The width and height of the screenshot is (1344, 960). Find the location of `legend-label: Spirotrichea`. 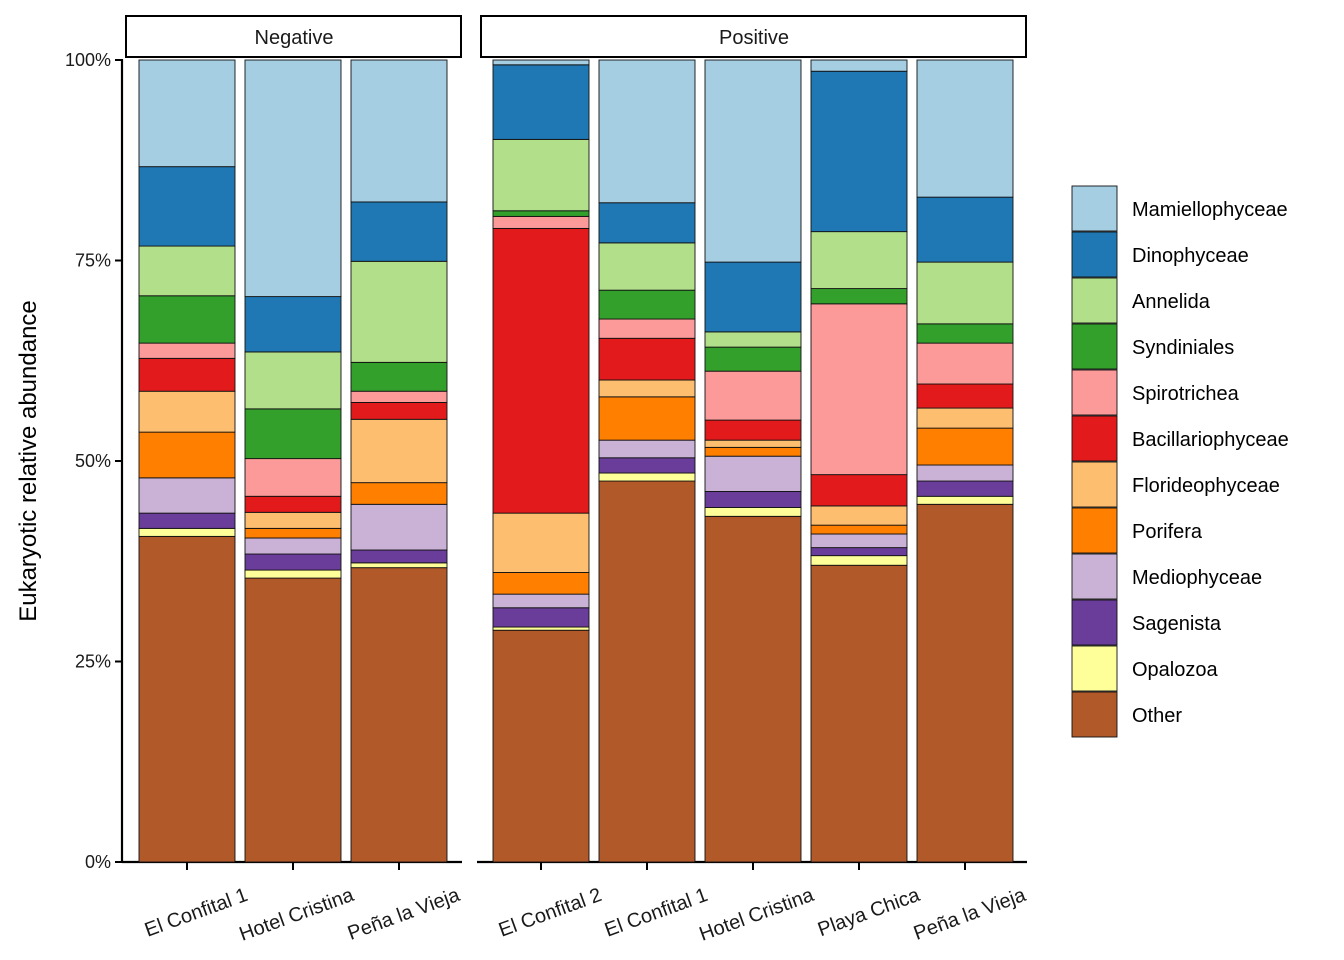

legend-label: Spirotrichea is located at coordinates (1186, 394).